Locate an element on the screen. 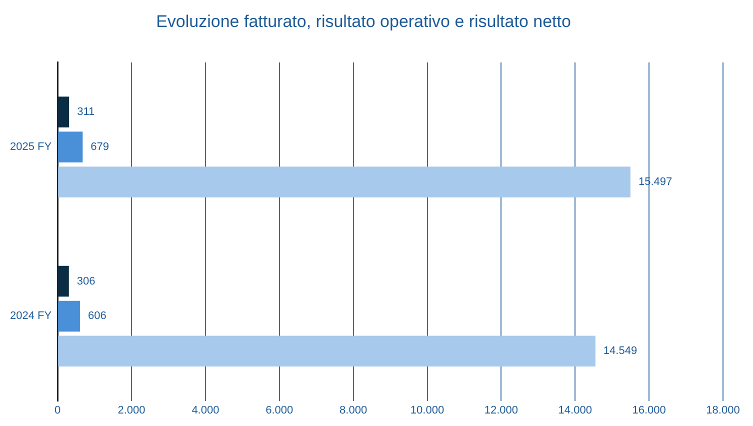  data-label: 306 is located at coordinates (86, 281).